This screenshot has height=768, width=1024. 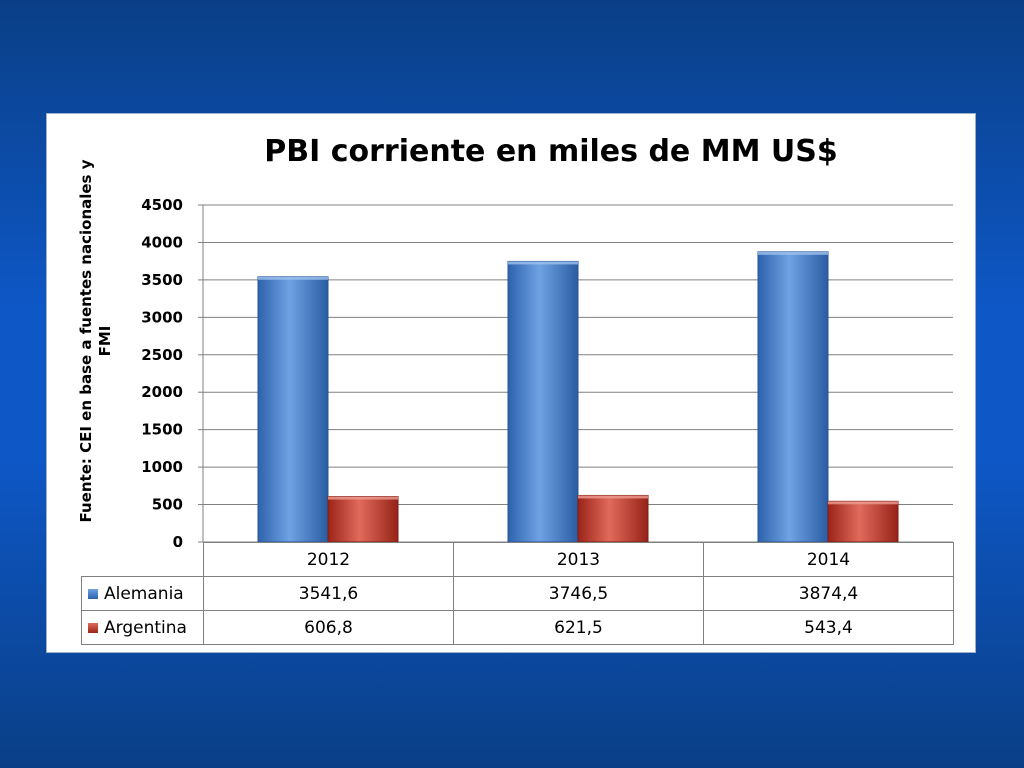 What do you see at coordinates (328, 559) in the screenshot?
I see `category-cell: 2012` at bounding box center [328, 559].